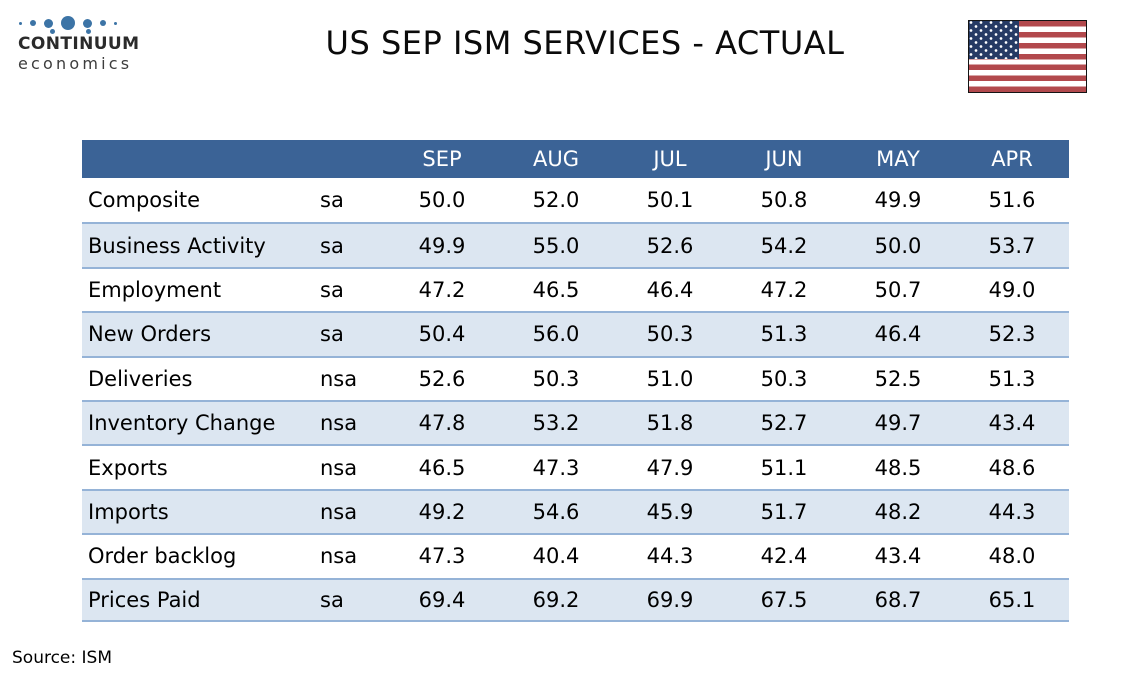 This screenshot has width=1134, height=680. What do you see at coordinates (62, 658) in the screenshot?
I see `source-note: Source: ISM` at bounding box center [62, 658].